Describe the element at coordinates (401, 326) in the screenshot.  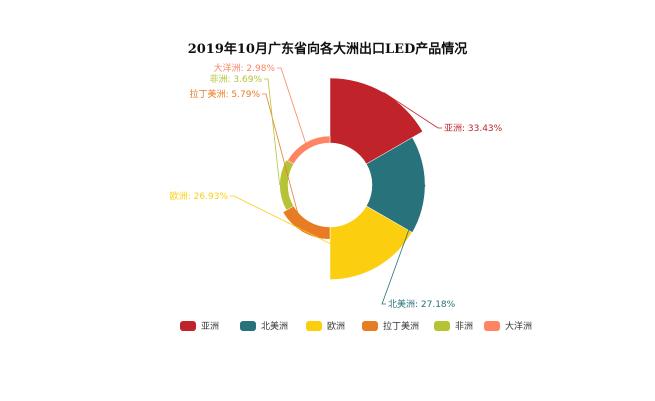
I see `legend-label-4: 拉丁美洲` at that location.